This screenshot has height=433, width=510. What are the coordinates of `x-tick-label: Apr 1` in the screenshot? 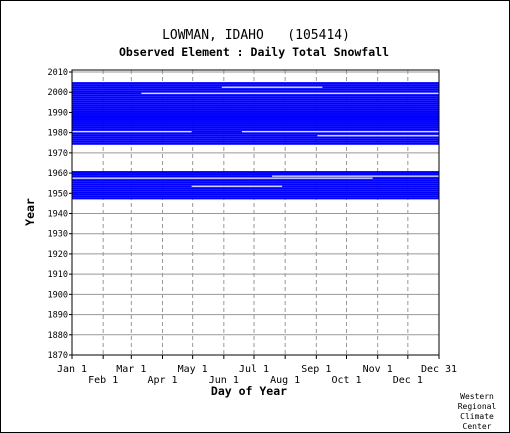 It's located at (162, 380).